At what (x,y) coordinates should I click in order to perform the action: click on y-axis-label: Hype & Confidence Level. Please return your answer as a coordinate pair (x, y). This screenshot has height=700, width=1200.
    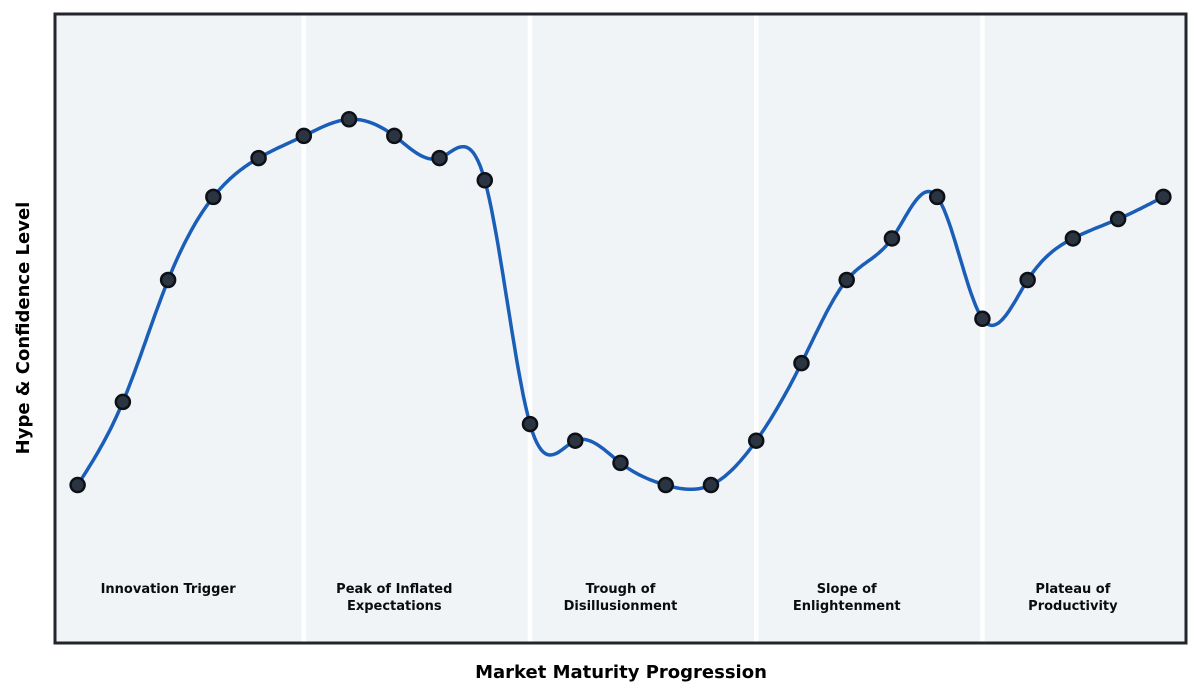
    Looking at the image, I should click on (23, 328).